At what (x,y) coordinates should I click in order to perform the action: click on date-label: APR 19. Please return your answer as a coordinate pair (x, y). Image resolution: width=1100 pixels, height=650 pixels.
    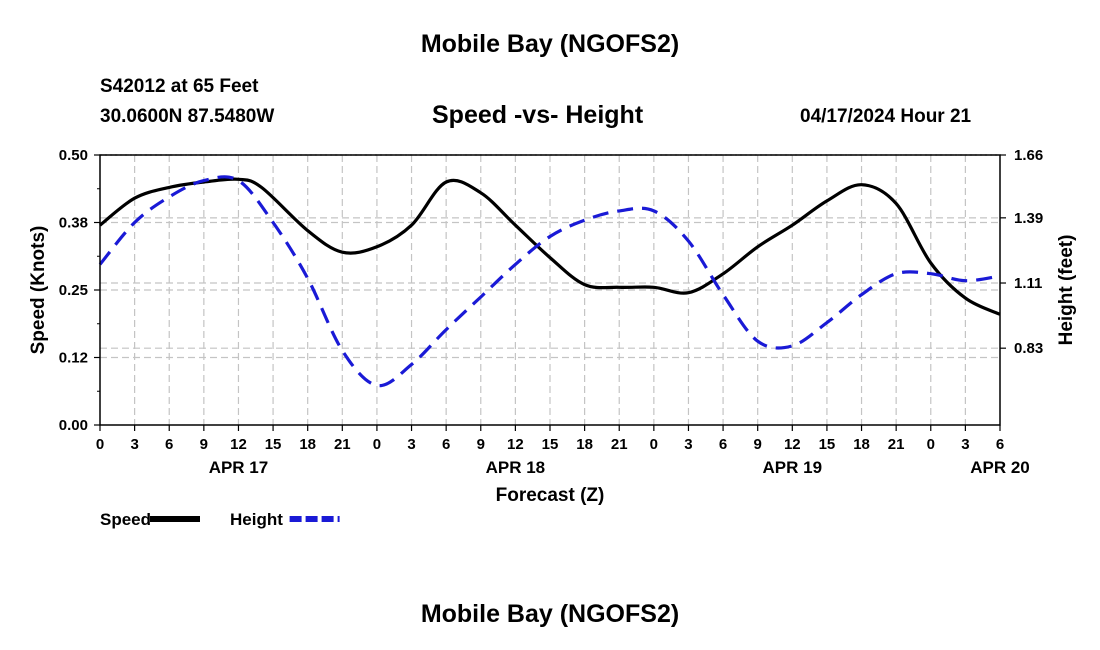
    Looking at the image, I should click on (793, 467).